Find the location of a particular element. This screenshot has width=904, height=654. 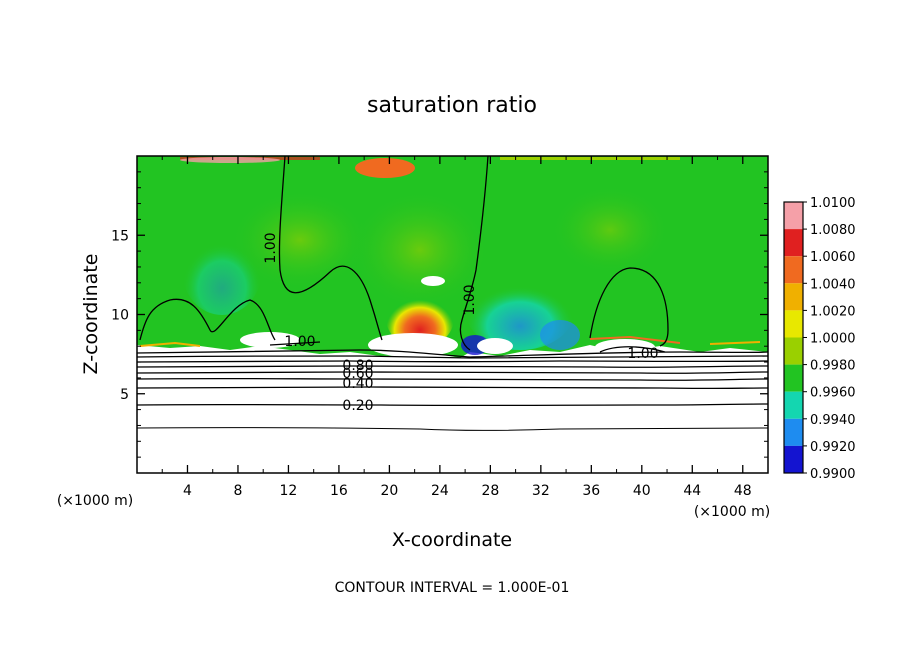

x-tick-label: 44 is located at coordinates (692, 491).